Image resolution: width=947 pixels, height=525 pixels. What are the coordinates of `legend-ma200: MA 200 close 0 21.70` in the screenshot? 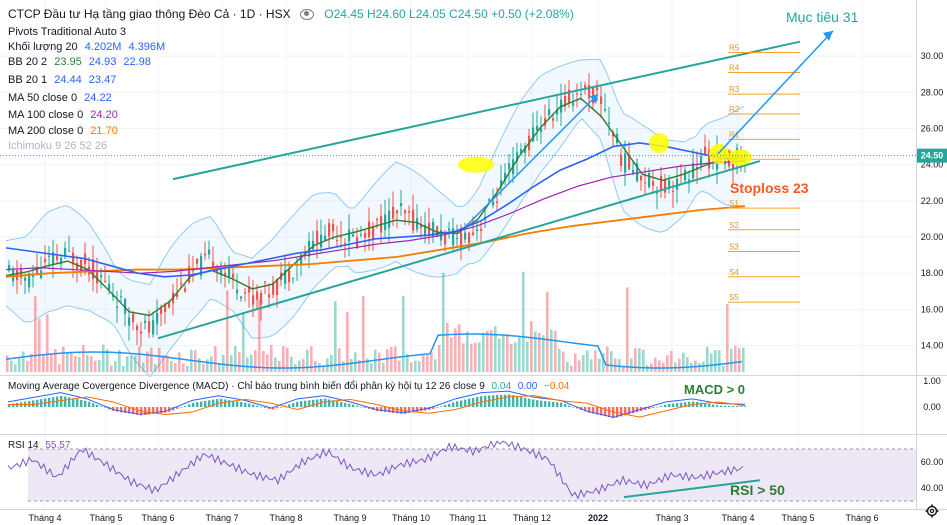 It's located at (63, 131).